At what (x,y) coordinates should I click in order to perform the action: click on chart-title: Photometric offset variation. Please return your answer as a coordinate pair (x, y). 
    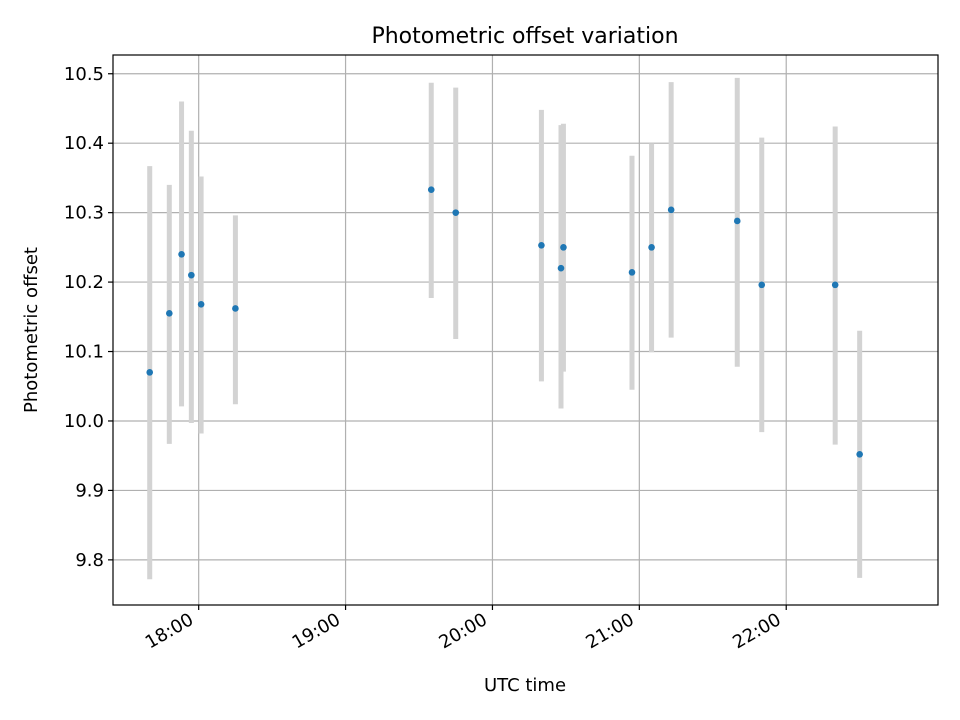
    Looking at the image, I should click on (524, 36).